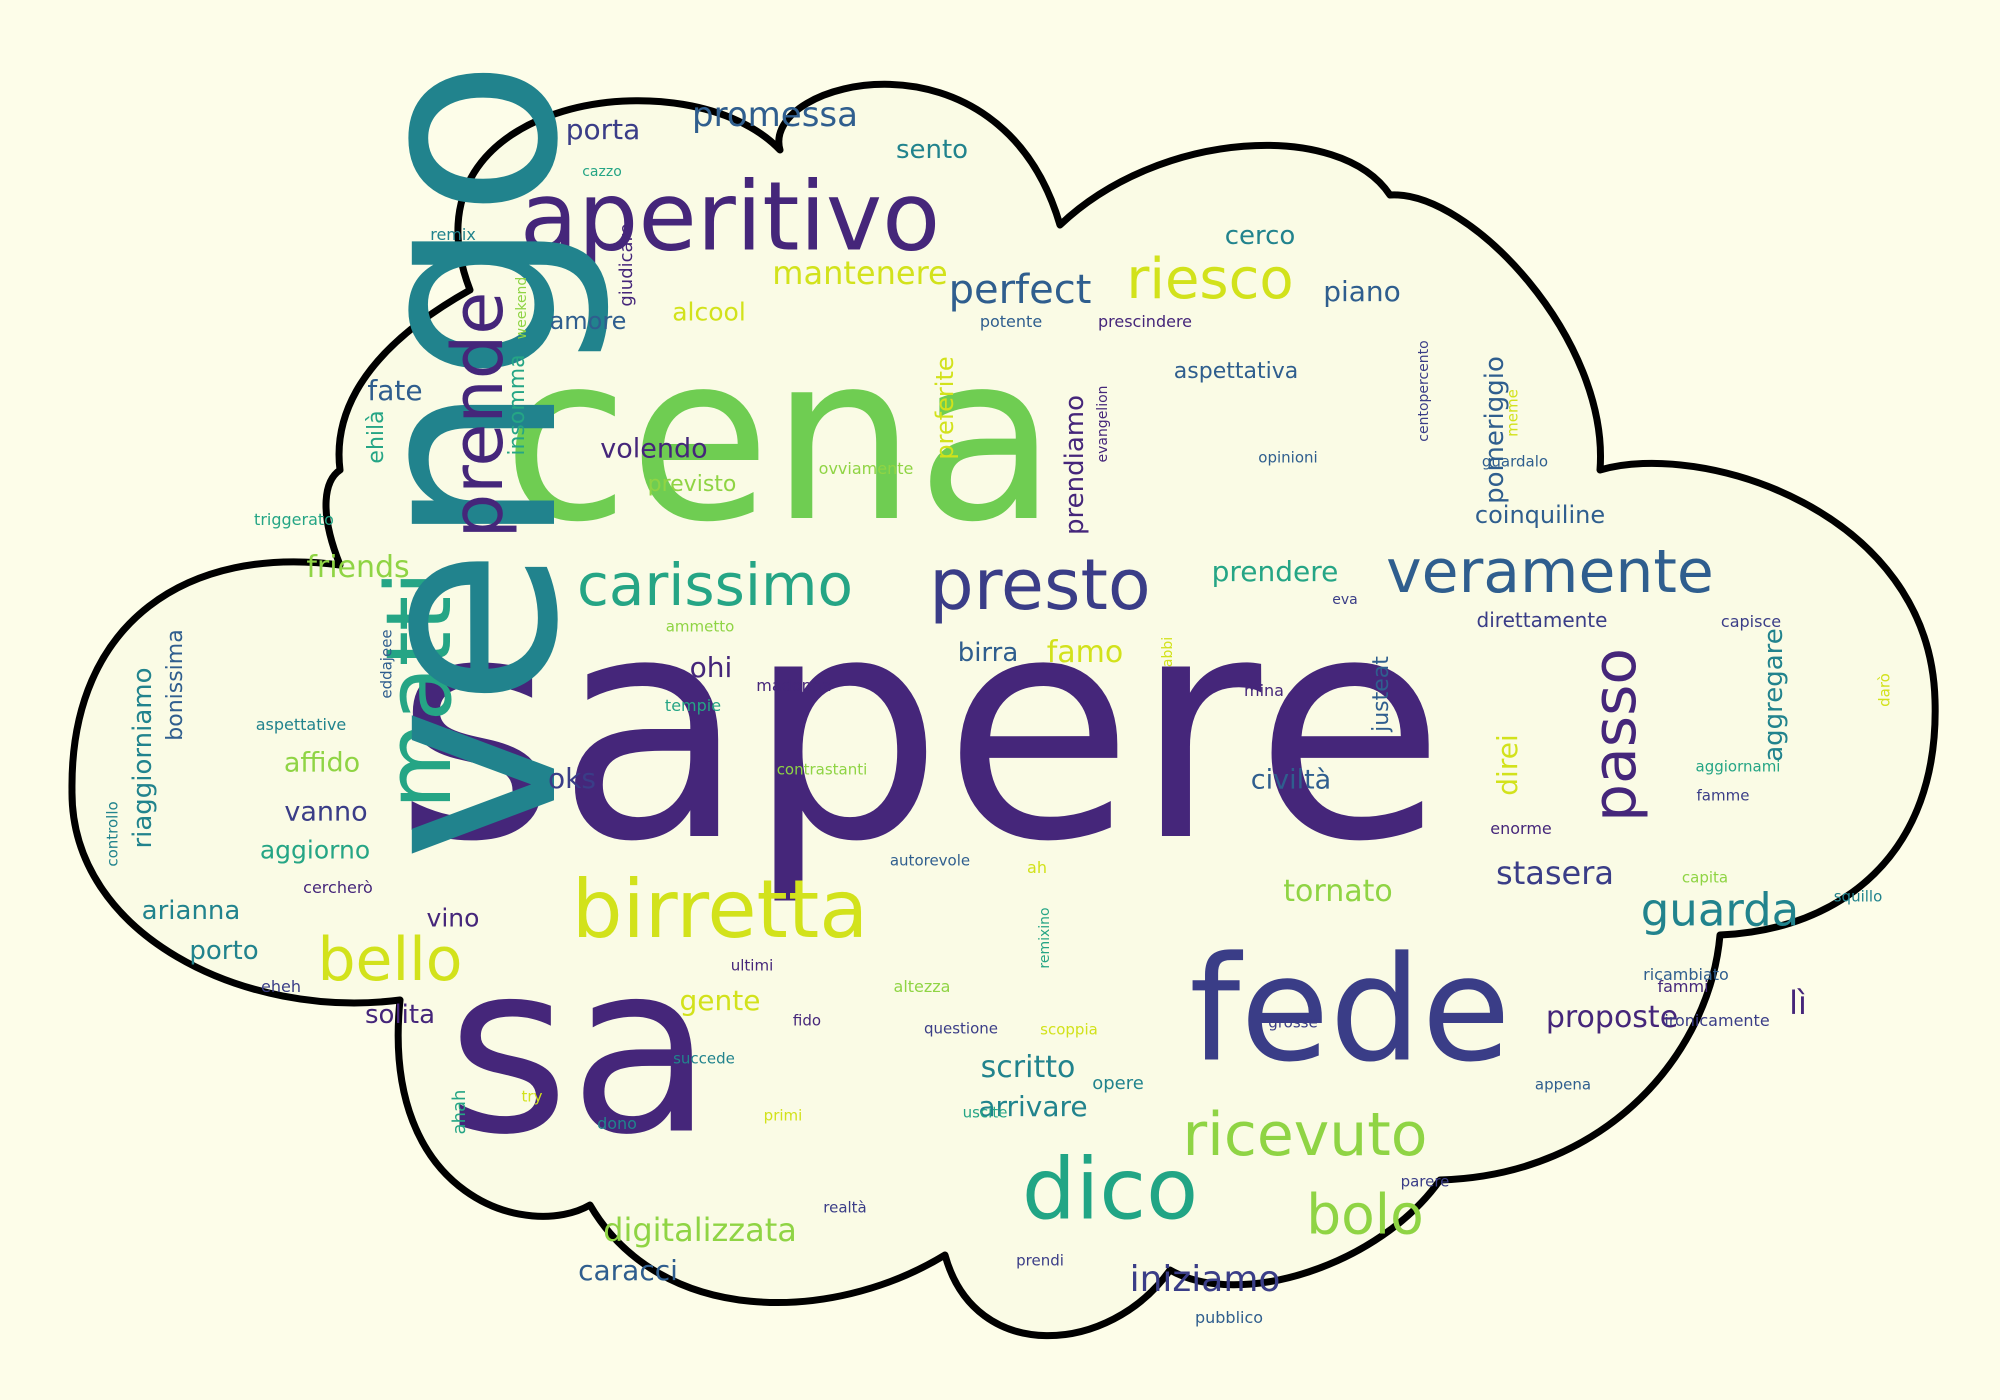 This screenshot has width=2000, height=1400. I want to click on word-18: guarda, so click(1720, 910).